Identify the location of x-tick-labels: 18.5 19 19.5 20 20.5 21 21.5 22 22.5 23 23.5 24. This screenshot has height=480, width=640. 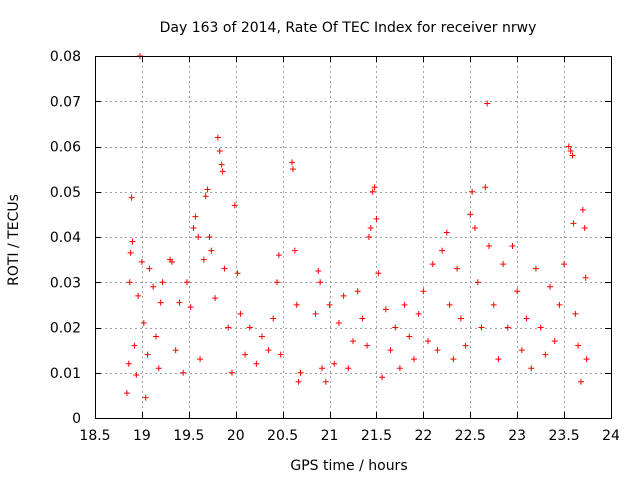
(349, 436).